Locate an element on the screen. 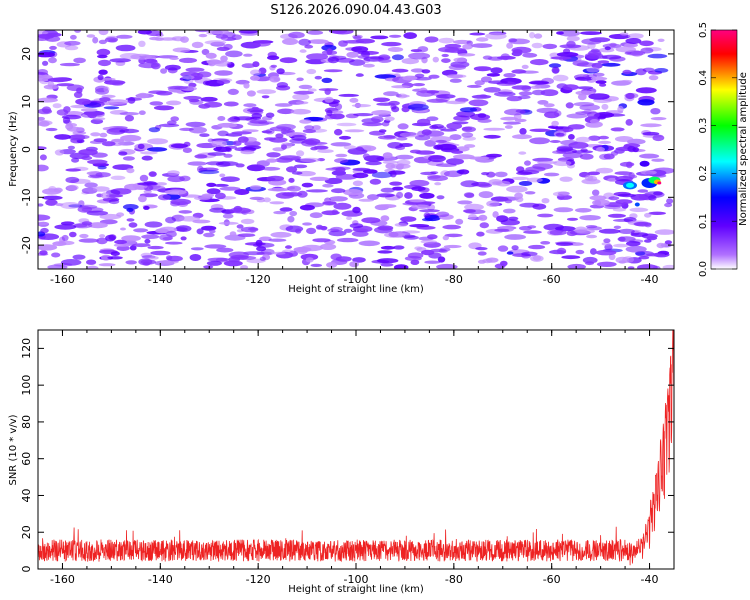  heatmap-peak is located at coordinates (659, 183).